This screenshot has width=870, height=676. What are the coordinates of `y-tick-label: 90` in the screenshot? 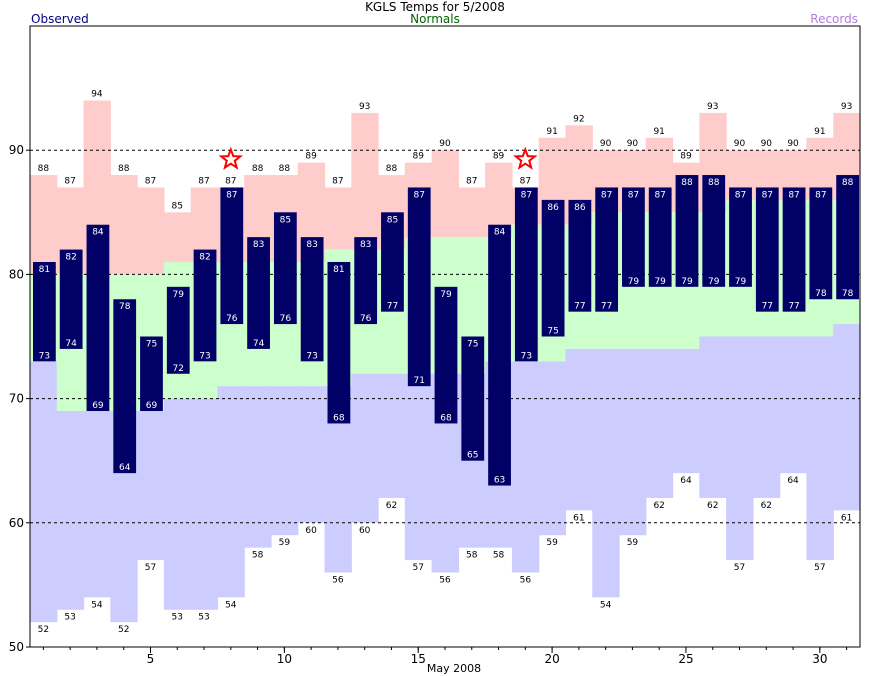 It's located at (16, 150).